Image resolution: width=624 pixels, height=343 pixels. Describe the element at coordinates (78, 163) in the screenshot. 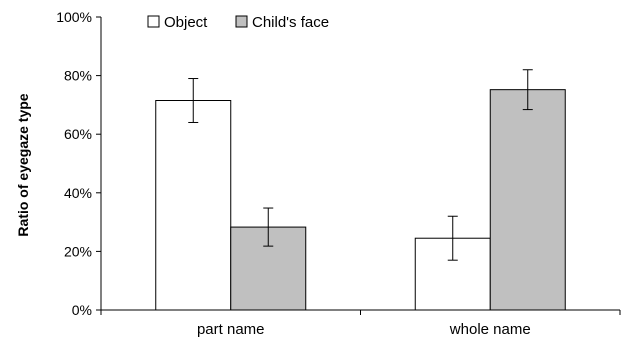

I see `y-ticks-layer: 0% 20% 40% 60% 80% 100%` at that location.